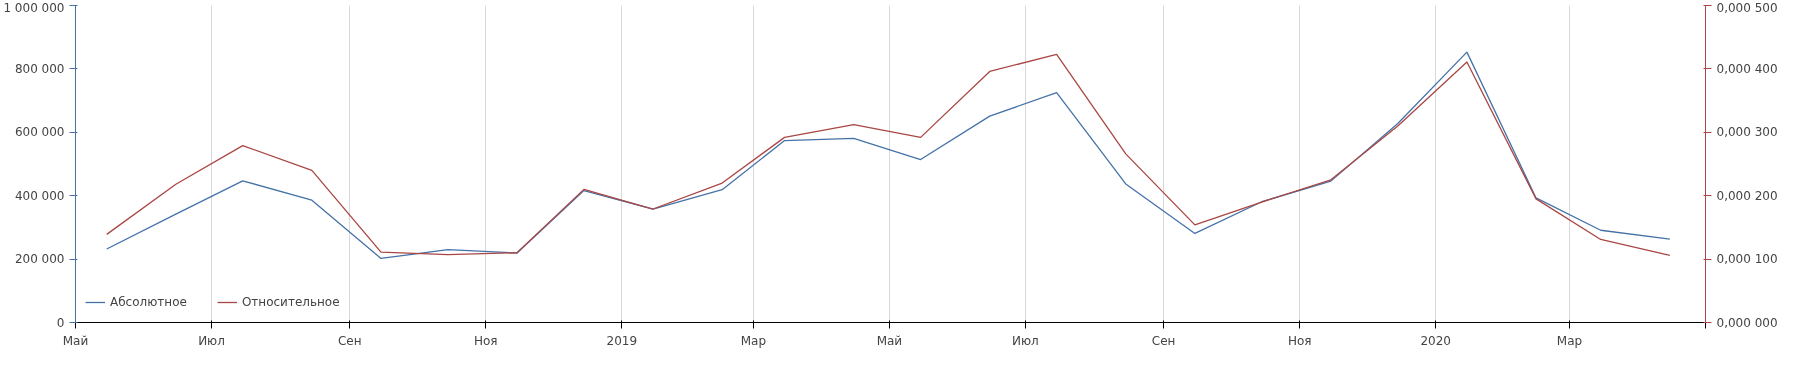  Describe the element at coordinates (34, 7) in the screenshot. I see `y-tick-label: 1 000 000` at that location.